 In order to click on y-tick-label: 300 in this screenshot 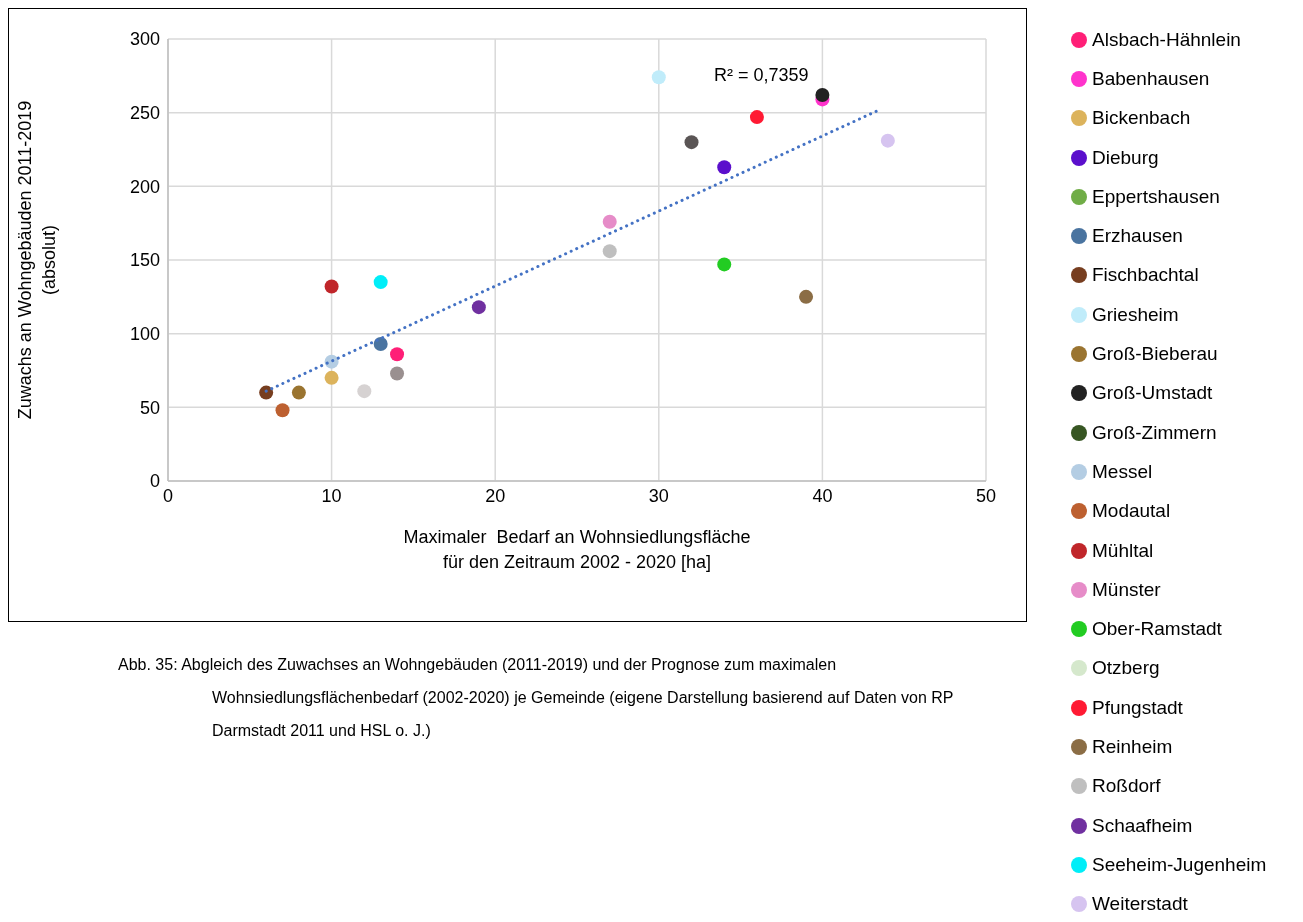, I will do `click(144, 39)`.